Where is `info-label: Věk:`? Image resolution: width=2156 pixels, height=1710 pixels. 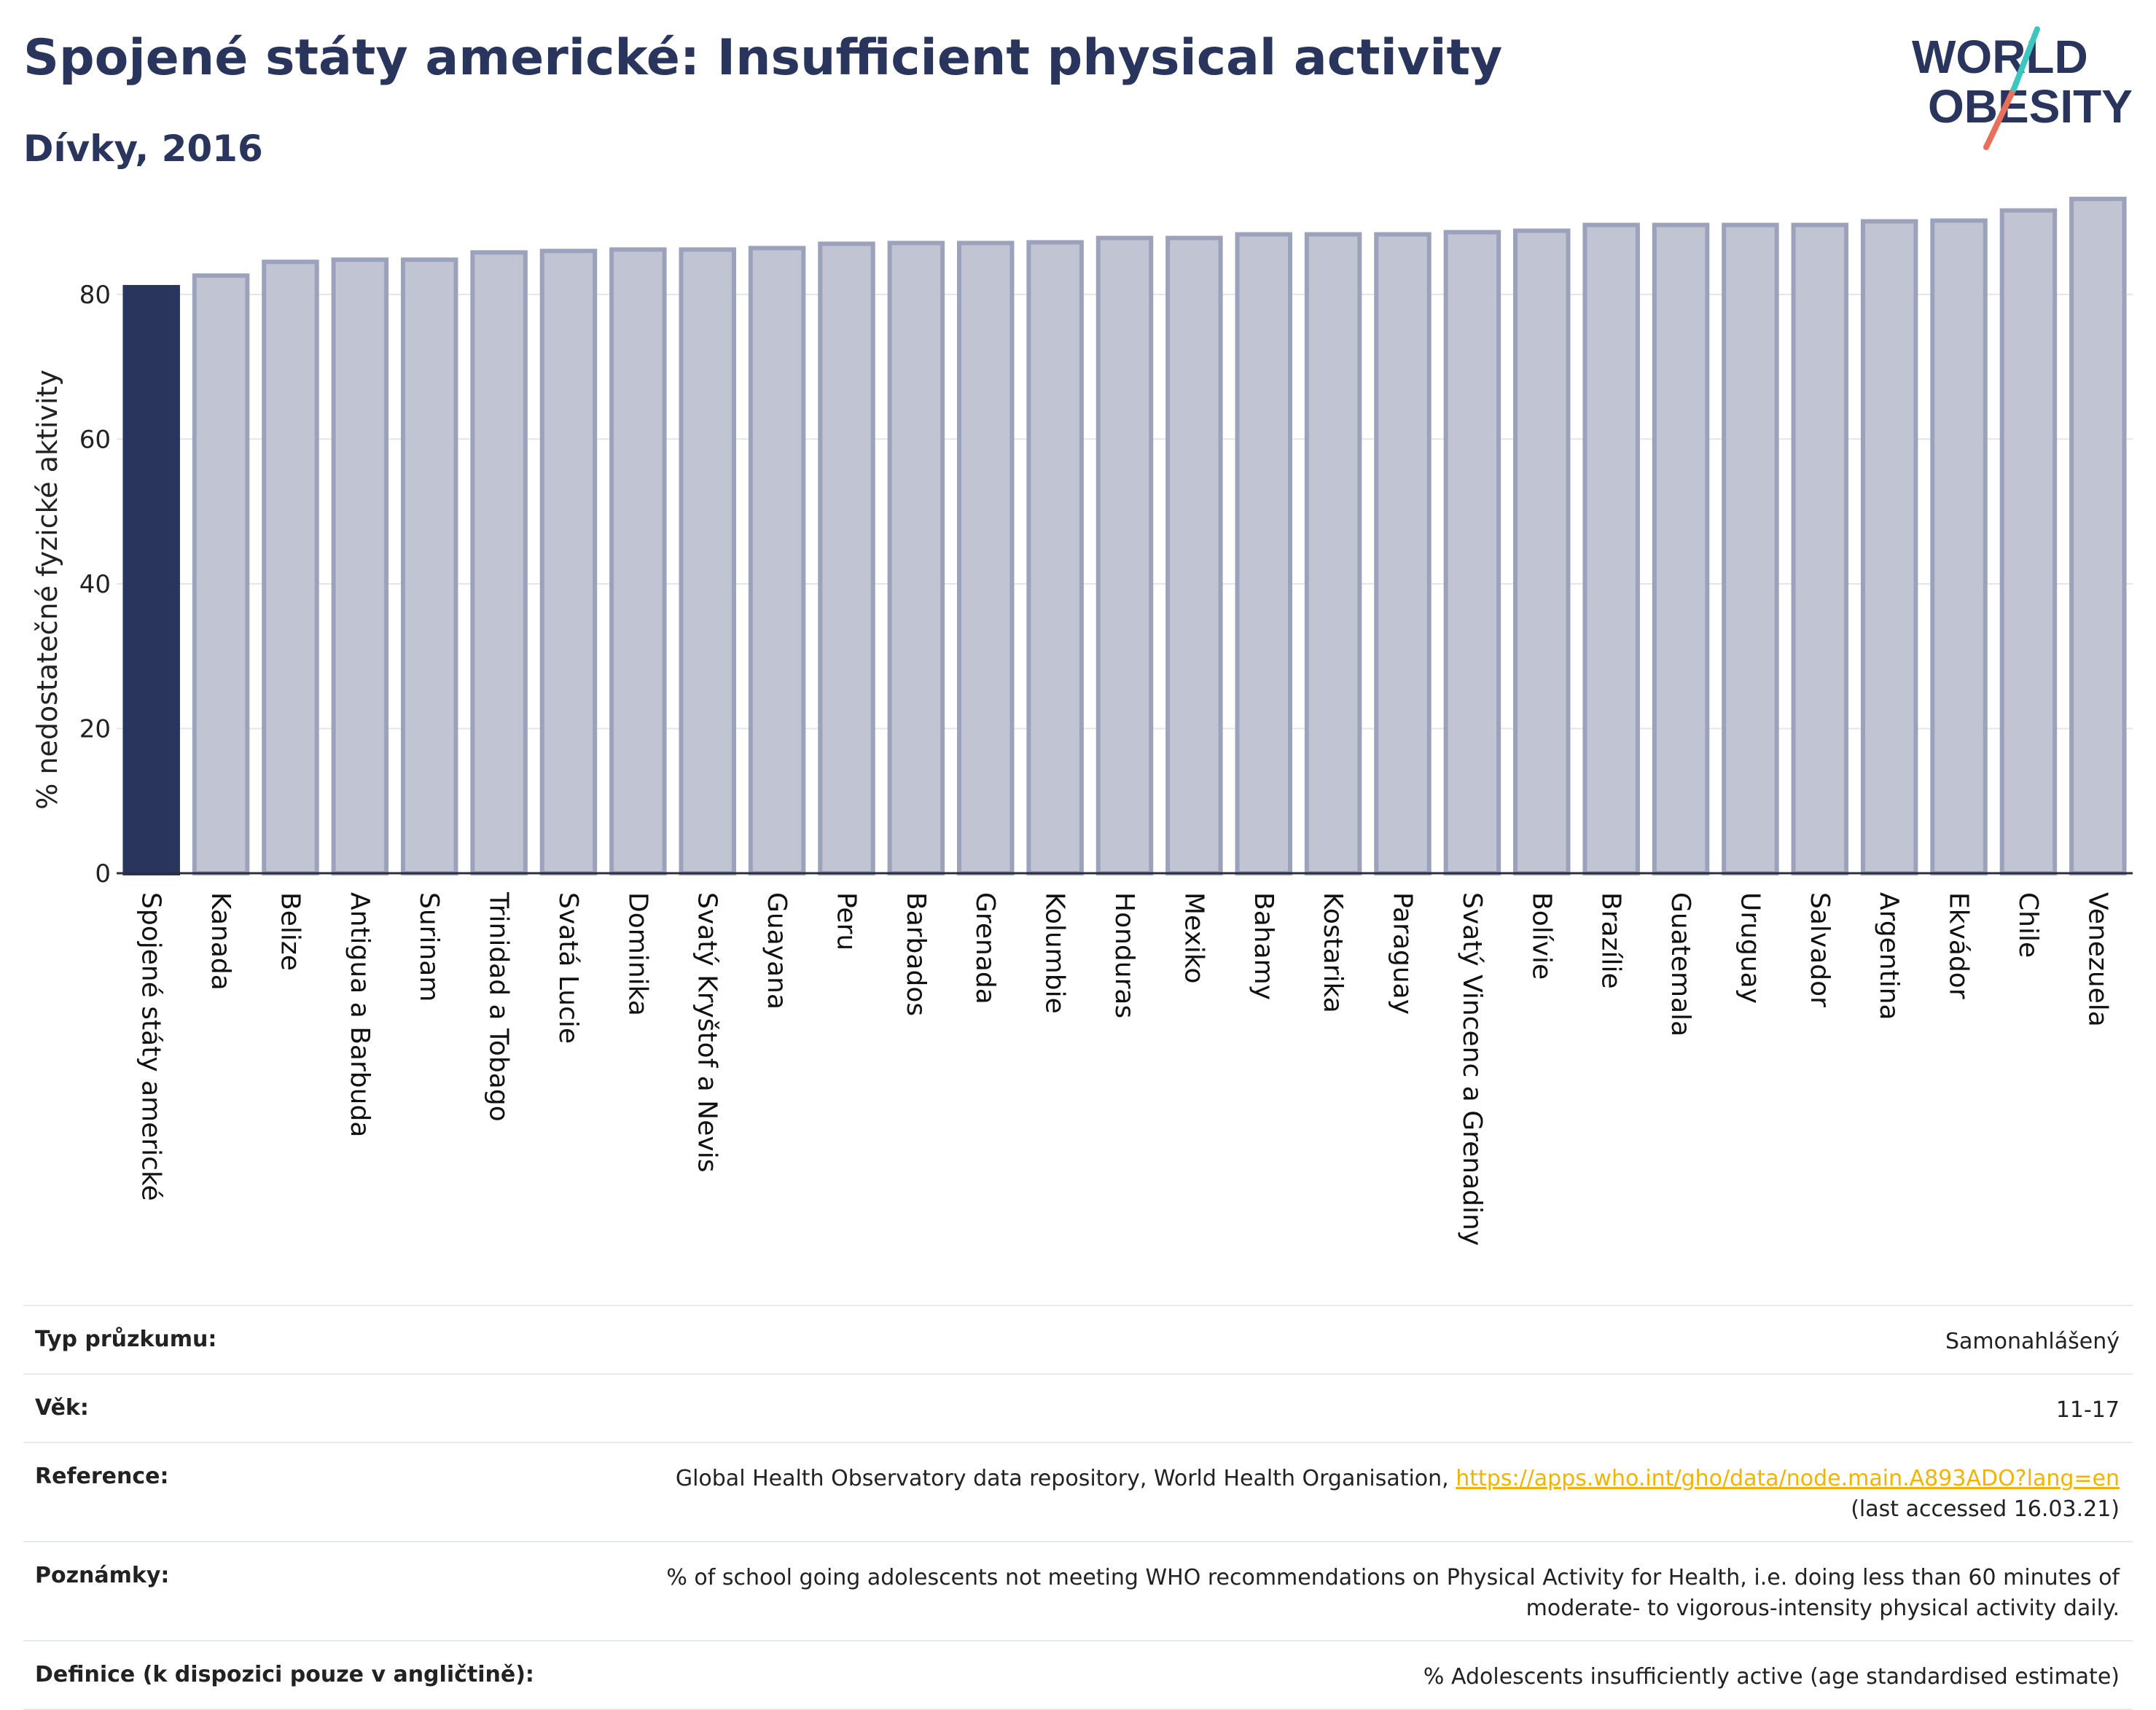
info-label: Věk: is located at coordinates (62, 1408).